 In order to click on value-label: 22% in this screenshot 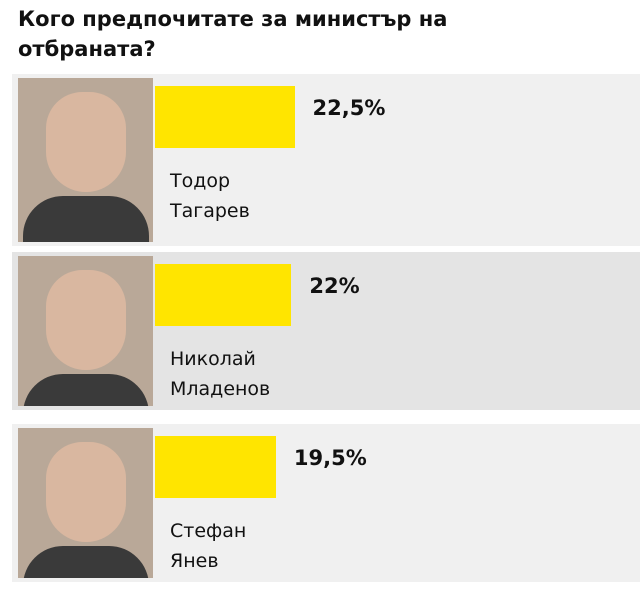, I will do `click(334, 286)`.